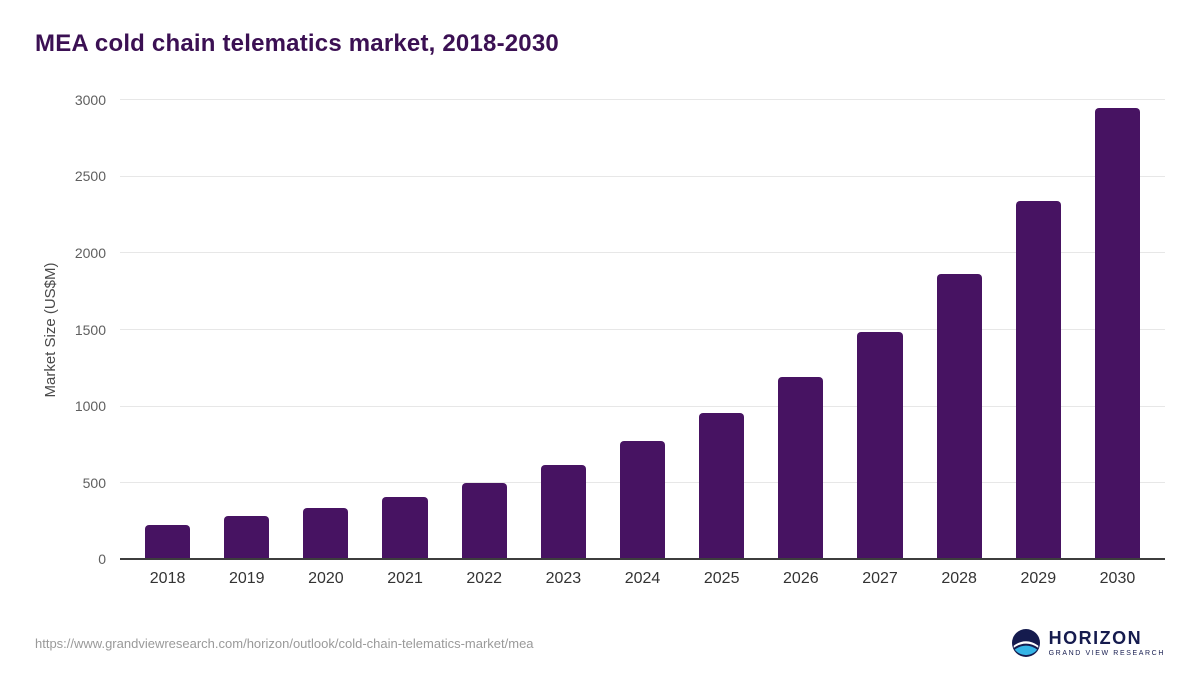  Describe the element at coordinates (880, 578) in the screenshot. I see `x-tick-label: 2027` at that location.